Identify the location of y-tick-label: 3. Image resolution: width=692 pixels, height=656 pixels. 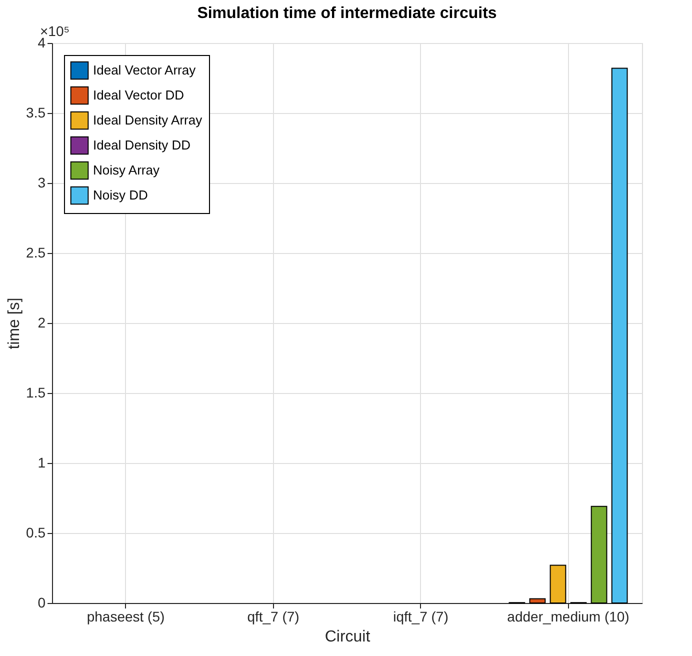
(42, 182).